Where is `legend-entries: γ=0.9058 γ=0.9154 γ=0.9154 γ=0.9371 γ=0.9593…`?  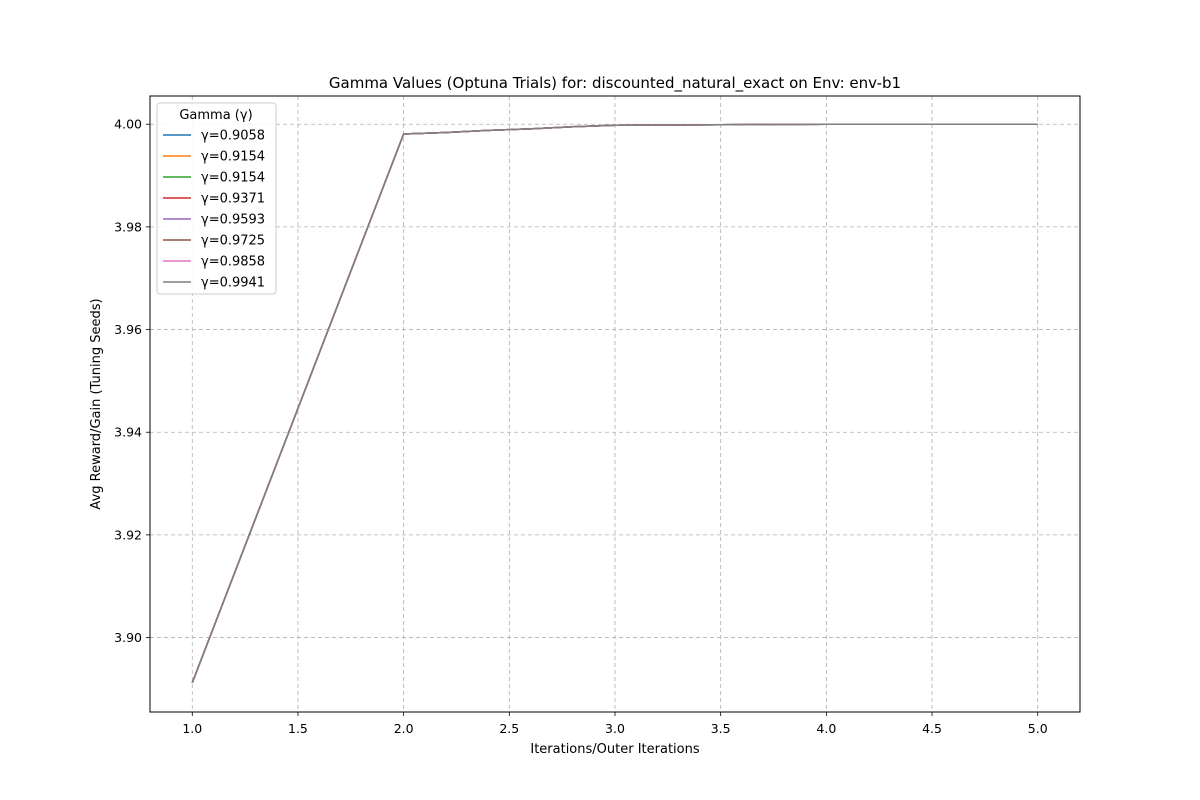
legend-entries: γ=0.9058 γ=0.9154 γ=0.9154 γ=0.9371 γ=0.9593… is located at coordinates (214, 210).